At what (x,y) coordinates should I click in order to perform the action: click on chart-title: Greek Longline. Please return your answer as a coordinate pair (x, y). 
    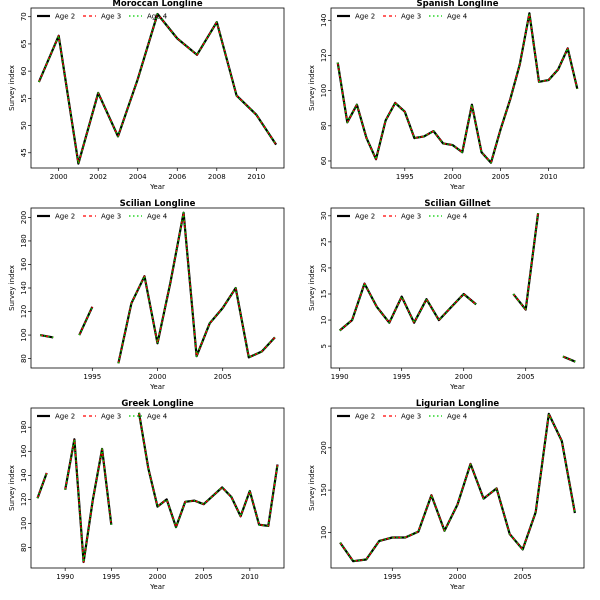
    Looking at the image, I should click on (157, 404).